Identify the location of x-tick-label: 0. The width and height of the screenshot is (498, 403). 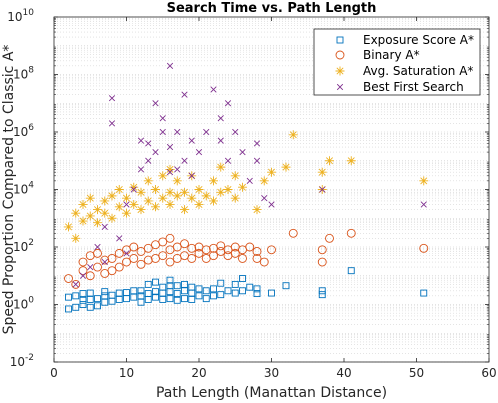
(54, 373).